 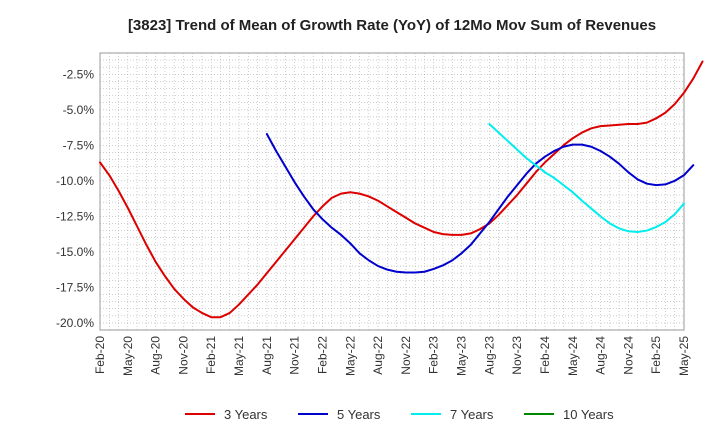 What do you see at coordinates (462, 356) in the screenshot?
I see `x-tick-label: May-23` at bounding box center [462, 356].